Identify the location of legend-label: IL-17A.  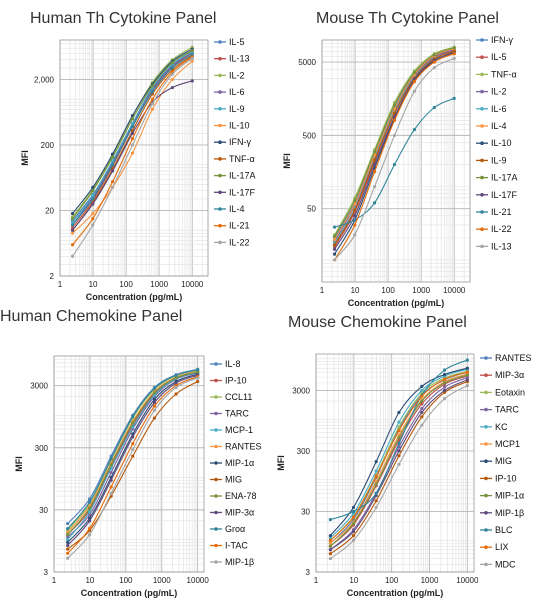
(504, 178).